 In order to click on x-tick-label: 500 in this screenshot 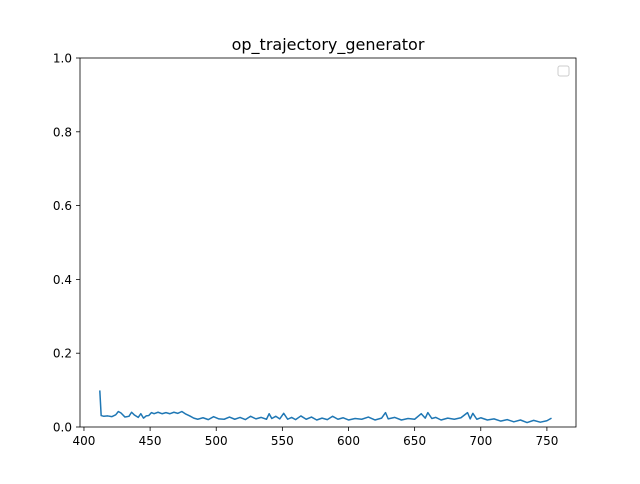, I will do `click(216, 441)`.